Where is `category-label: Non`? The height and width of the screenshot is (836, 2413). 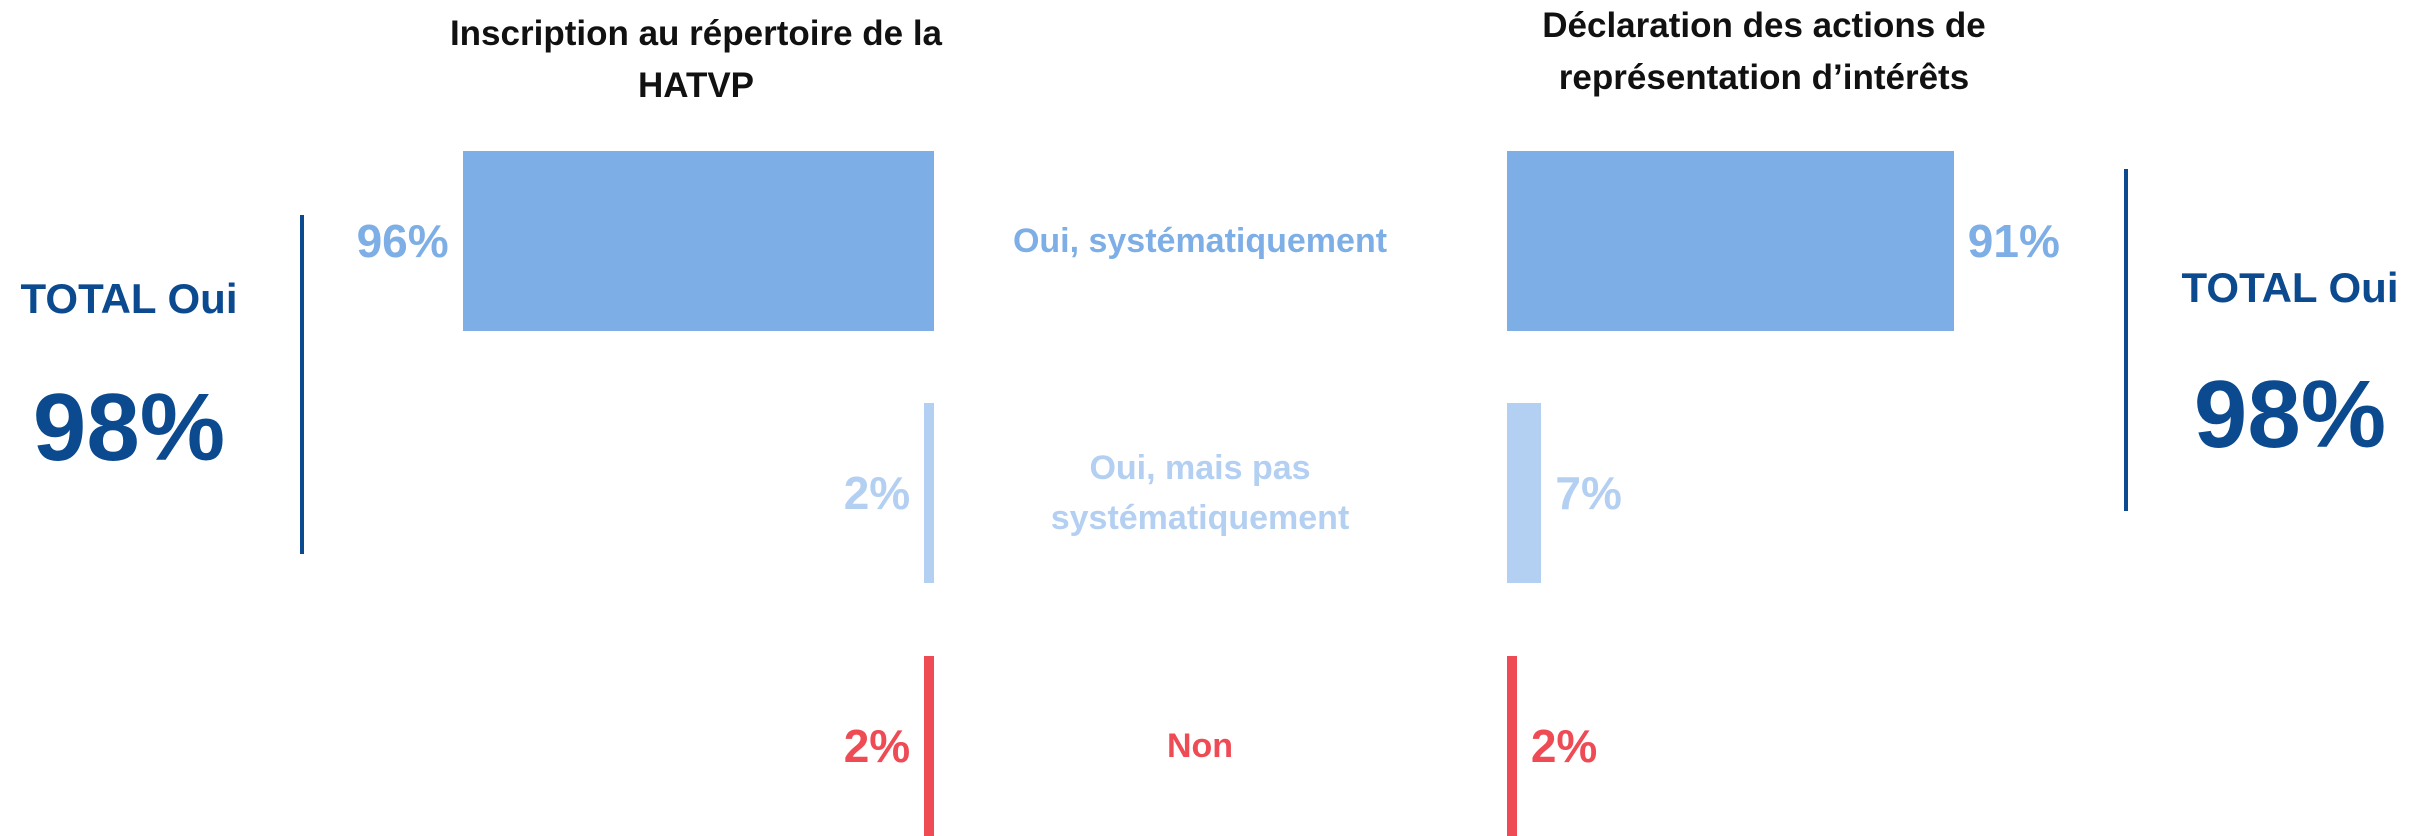 category-label: Non is located at coordinates (1200, 746).